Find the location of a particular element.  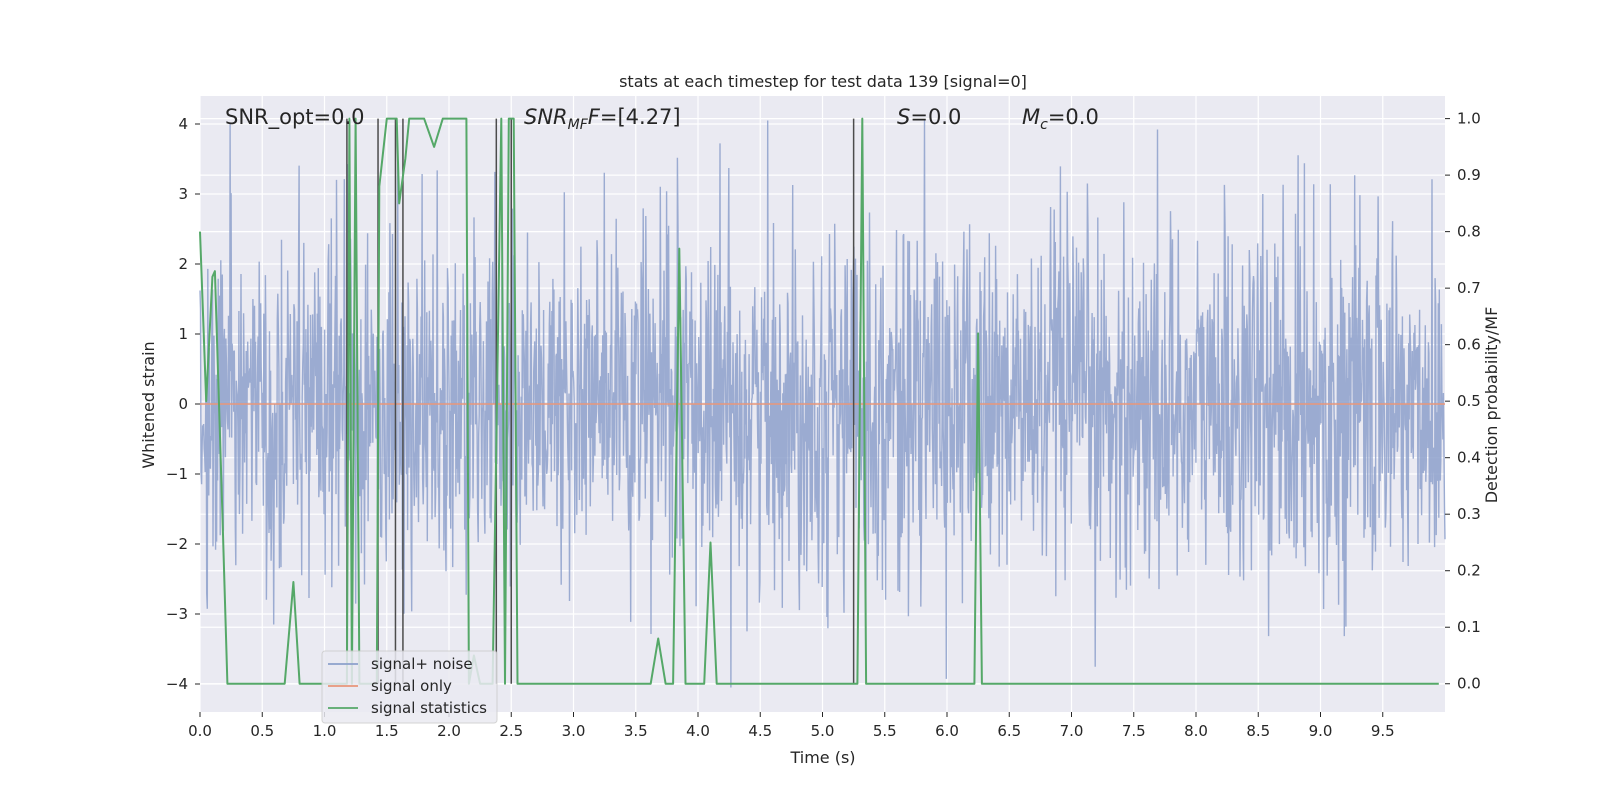

legend-box is located at coordinates (409, 687).